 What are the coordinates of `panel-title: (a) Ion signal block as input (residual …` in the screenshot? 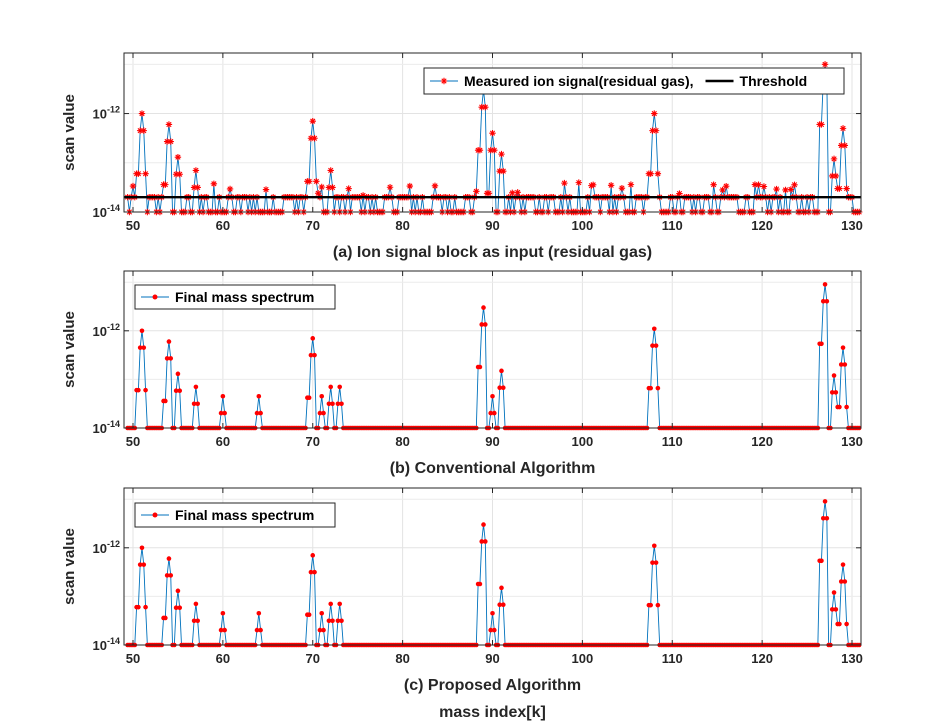 It's located at (492, 252).